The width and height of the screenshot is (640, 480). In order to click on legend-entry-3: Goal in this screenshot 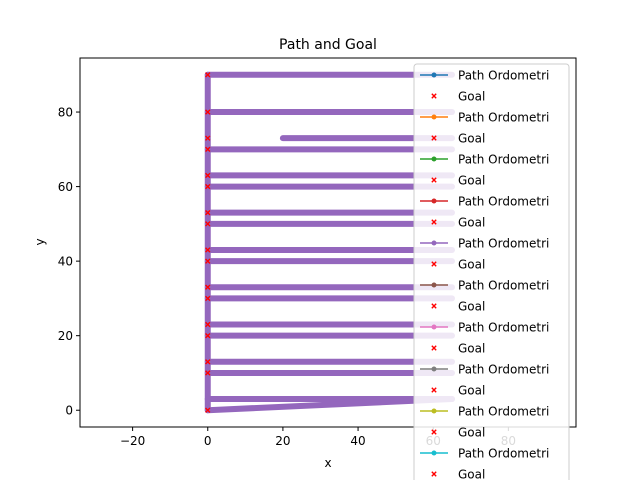, I will do `click(458, 139)`.